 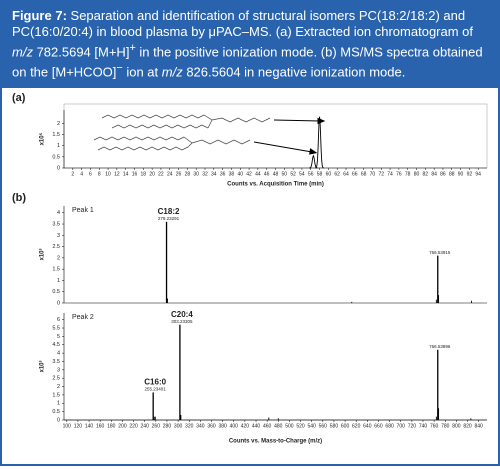 What do you see at coordinates (83, 317) in the screenshot?
I see `spectrum-name: Peak 2` at bounding box center [83, 317].